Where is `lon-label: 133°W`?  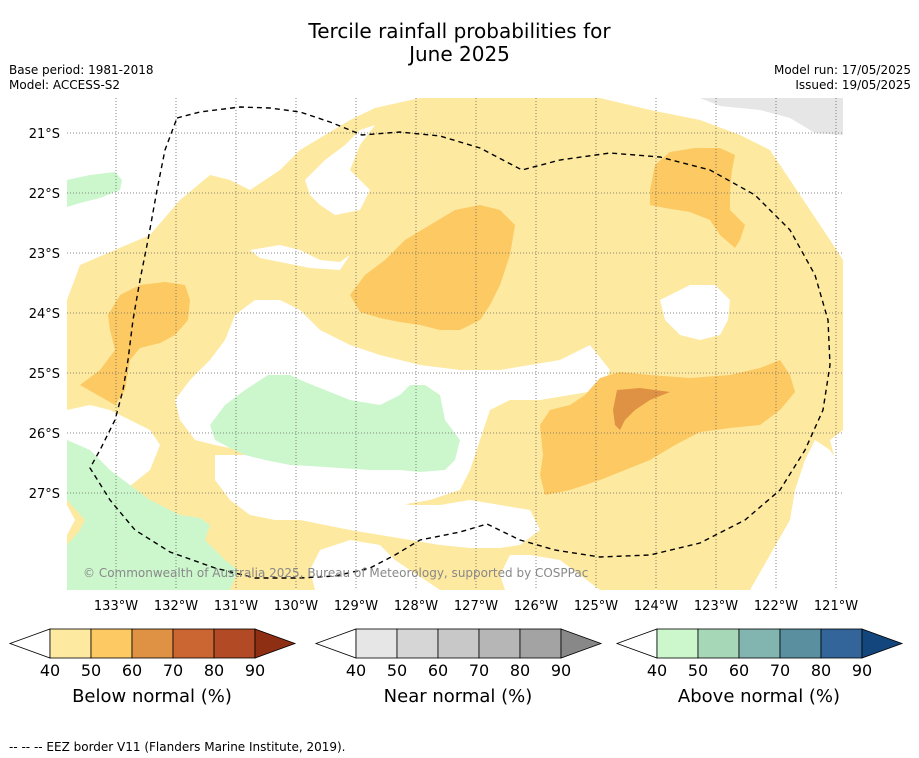
lon-label: 133°W is located at coordinates (116, 606).